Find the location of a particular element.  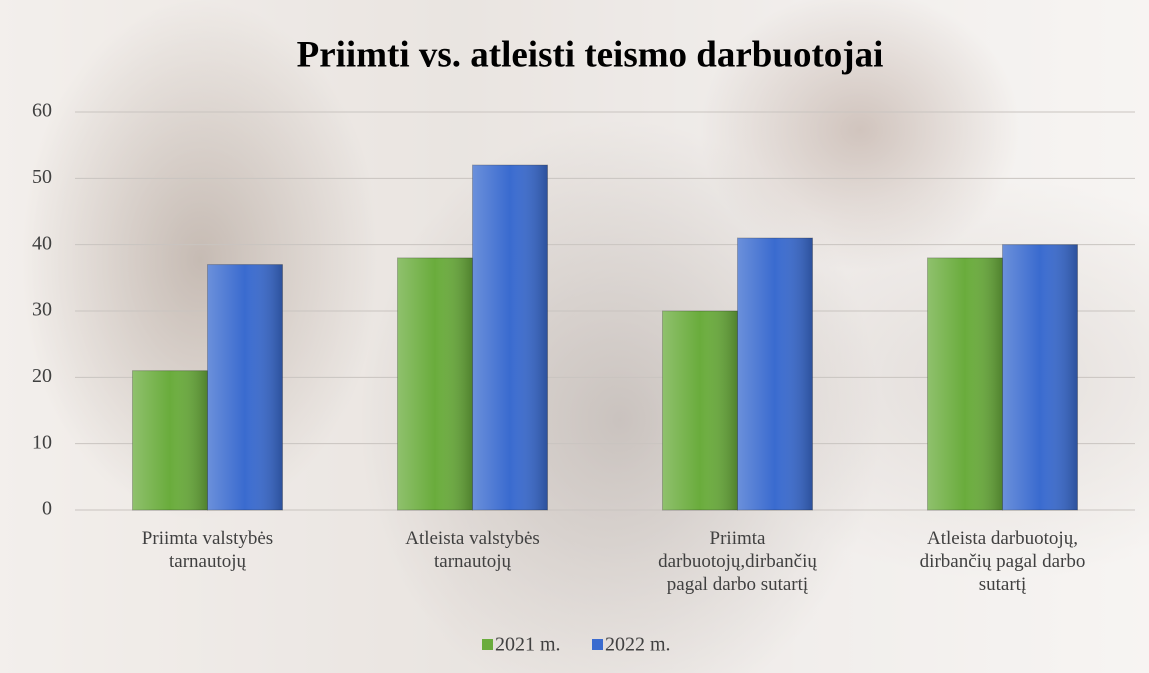

y-tick-label: 10 is located at coordinates (42, 442).